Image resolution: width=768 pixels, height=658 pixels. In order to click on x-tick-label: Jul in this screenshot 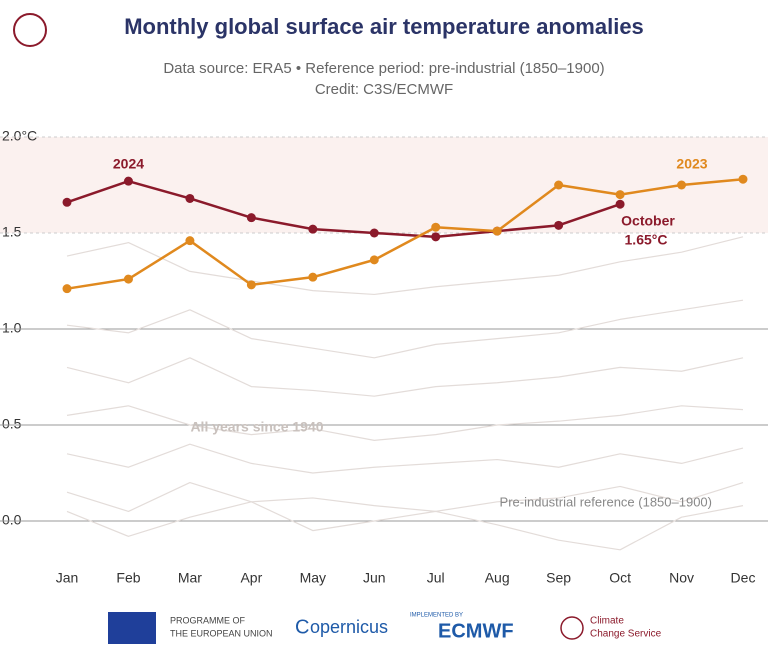, I will do `click(436, 578)`.